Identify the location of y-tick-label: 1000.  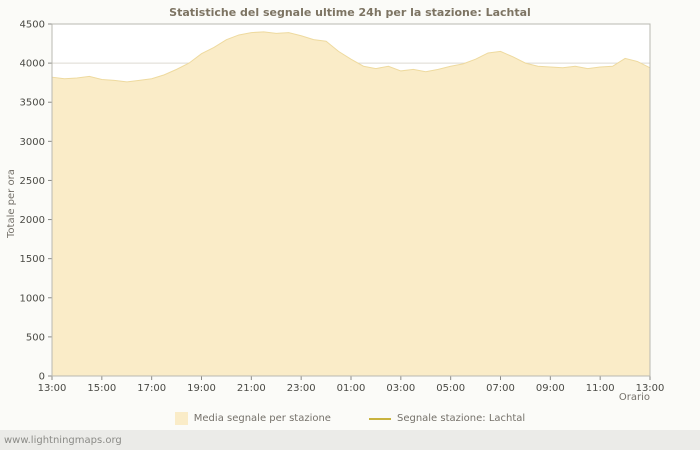
(32, 298).